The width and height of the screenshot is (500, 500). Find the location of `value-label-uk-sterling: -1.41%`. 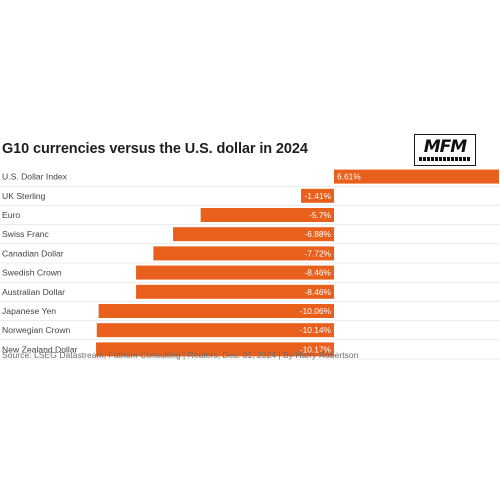

value-label-uk-sterling: -1.41% is located at coordinates (317, 196).